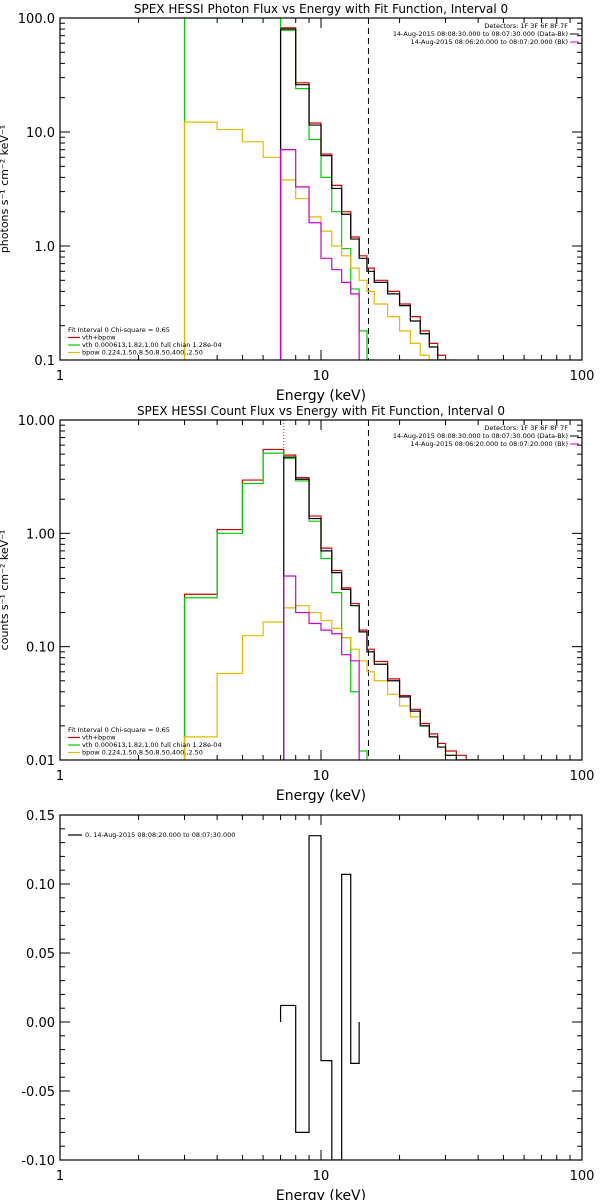 The width and height of the screenshot is (600, 1200). I want to click on y-tick-label: 1.00, so click(40, 534).